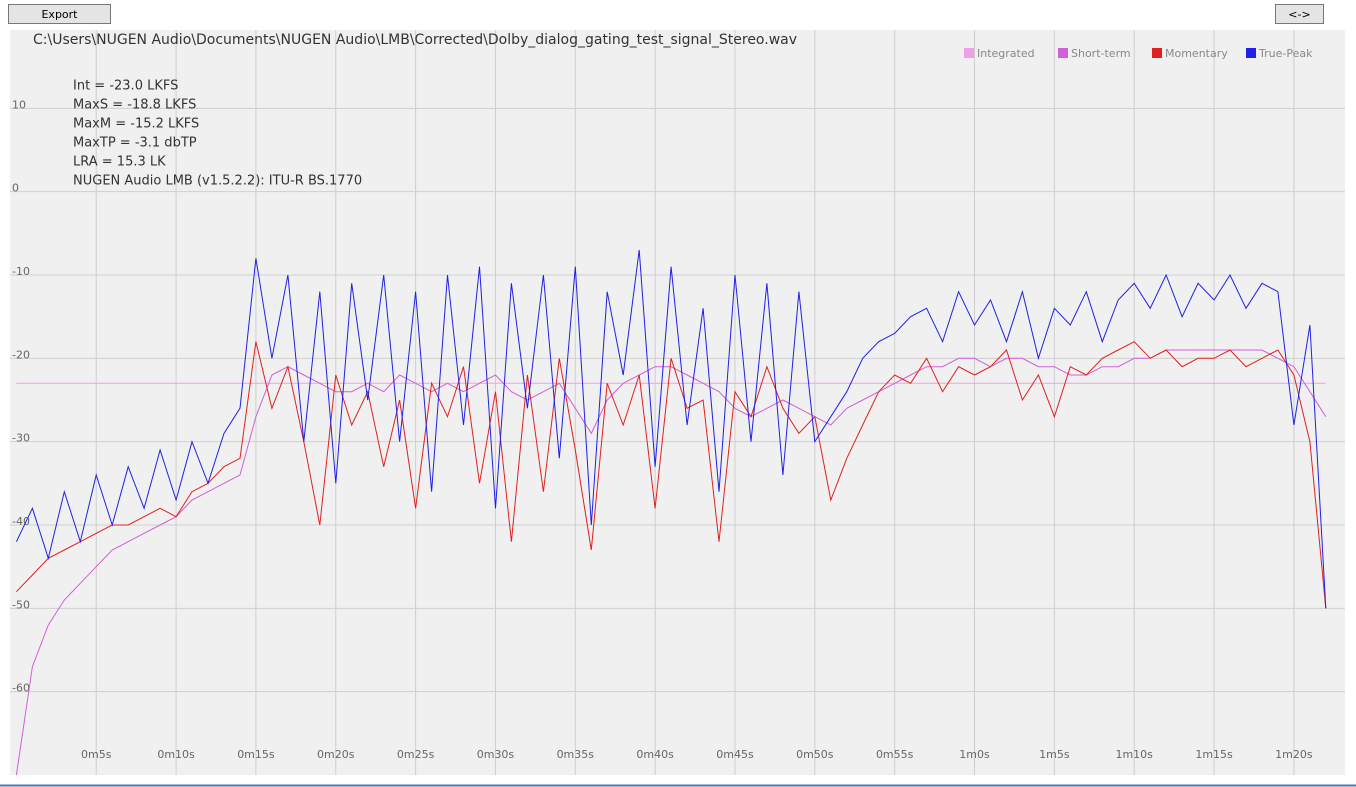 Image resolution: width=1356 pixels, height=787 pixels. Describe the element at coordinates (416, 754) in the screenshot. I see `x-tick-label: 0m25s` at that location.